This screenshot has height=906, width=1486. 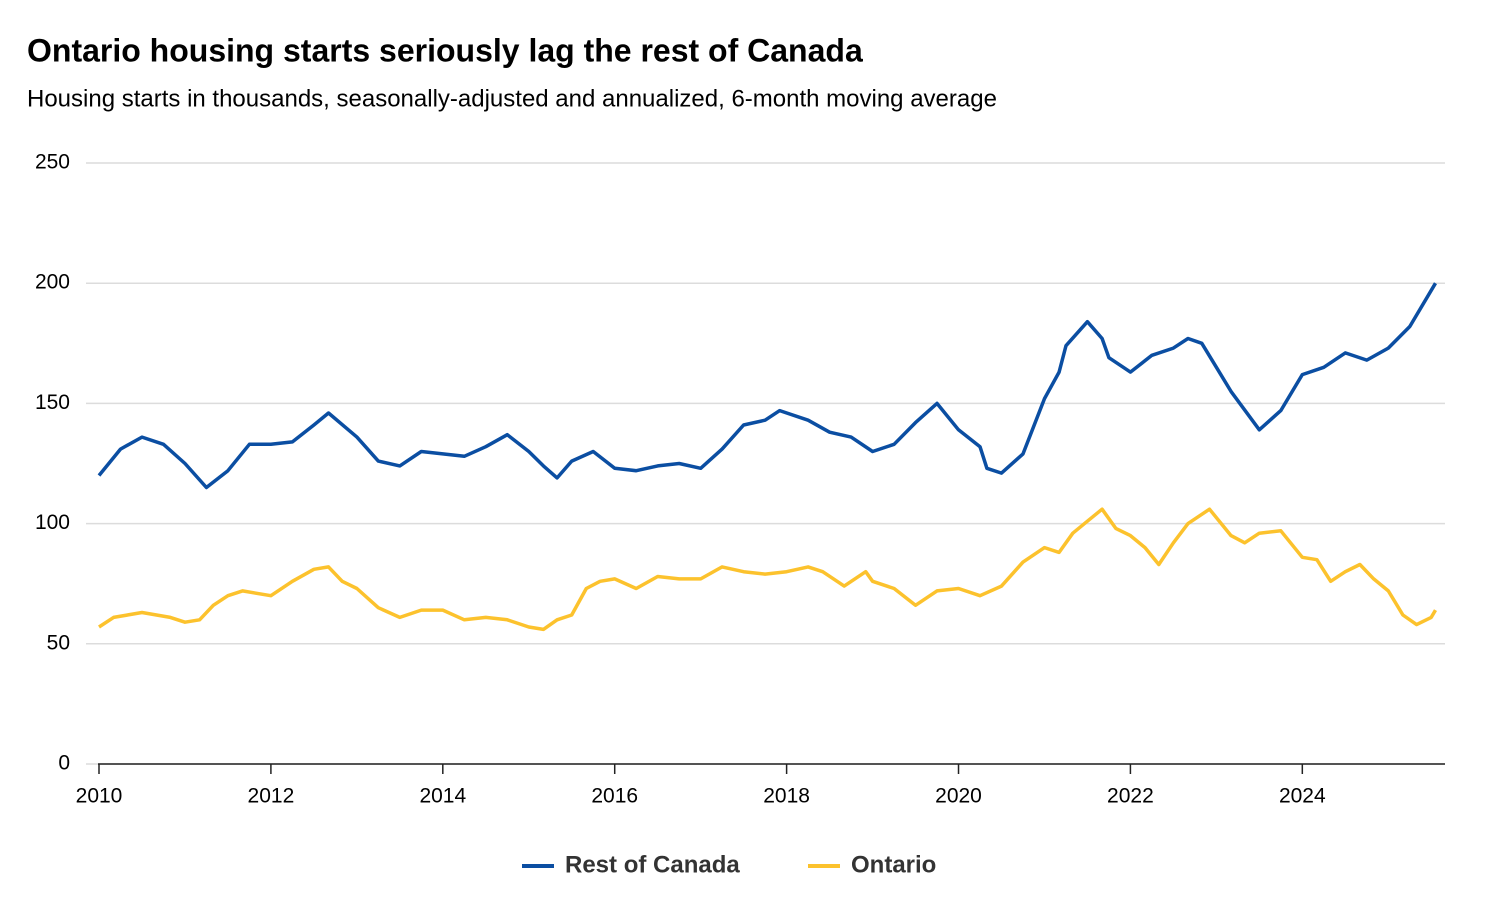 What do you see at coordinates (958, 796) in the screenshot?
I see `x-tick-label: 2020` at bounding box center [958, 796].